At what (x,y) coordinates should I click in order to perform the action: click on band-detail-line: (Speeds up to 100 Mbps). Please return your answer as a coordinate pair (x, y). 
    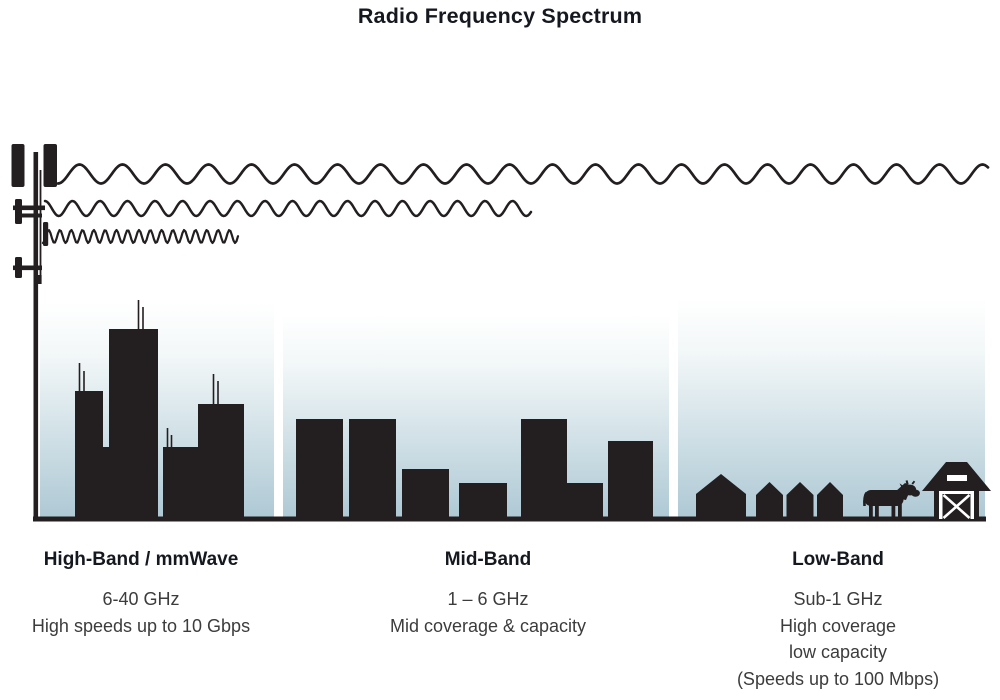
    Looking at the image, I should click on (838, 678).